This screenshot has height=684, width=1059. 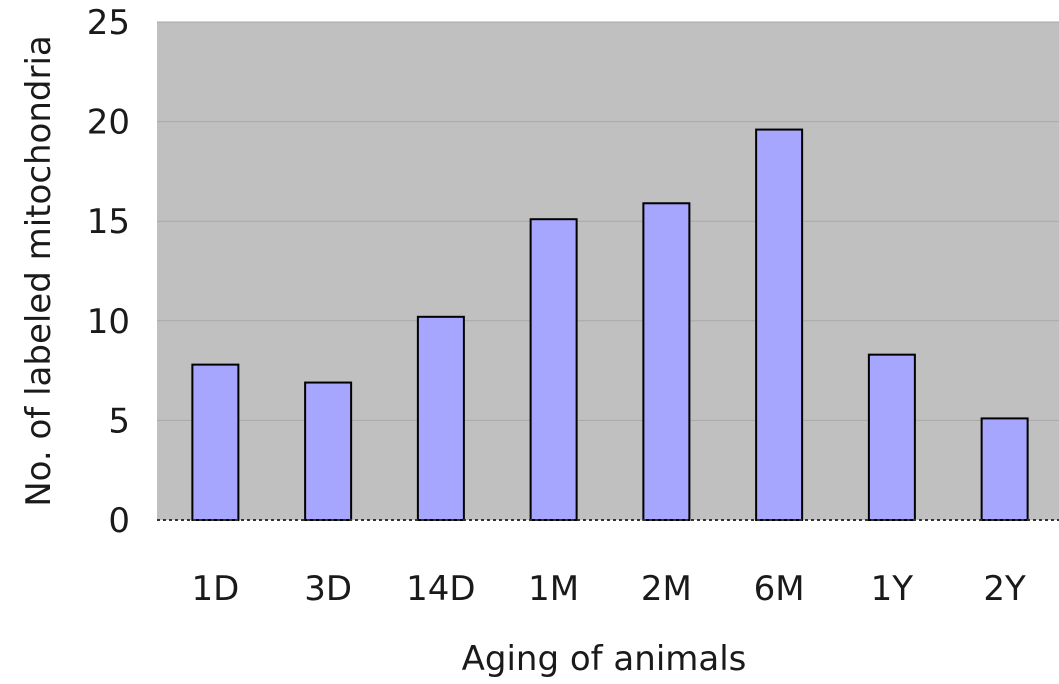 What do you see at coordinates (666, 589) in the screenshot?
I see `x-tick-label: 2M` at bounding box center [666, 589].